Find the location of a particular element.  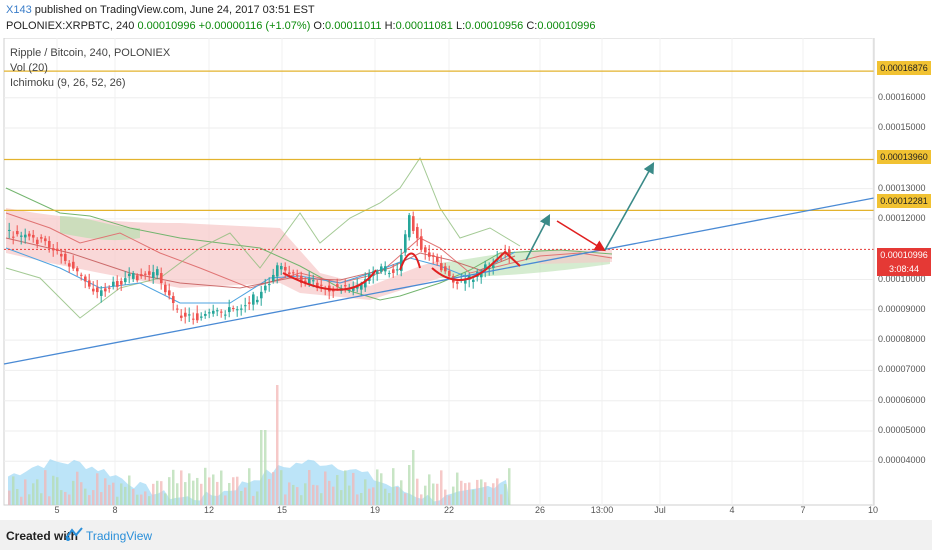

tradingview-link: TradingView is located at coordinates (119, 536).